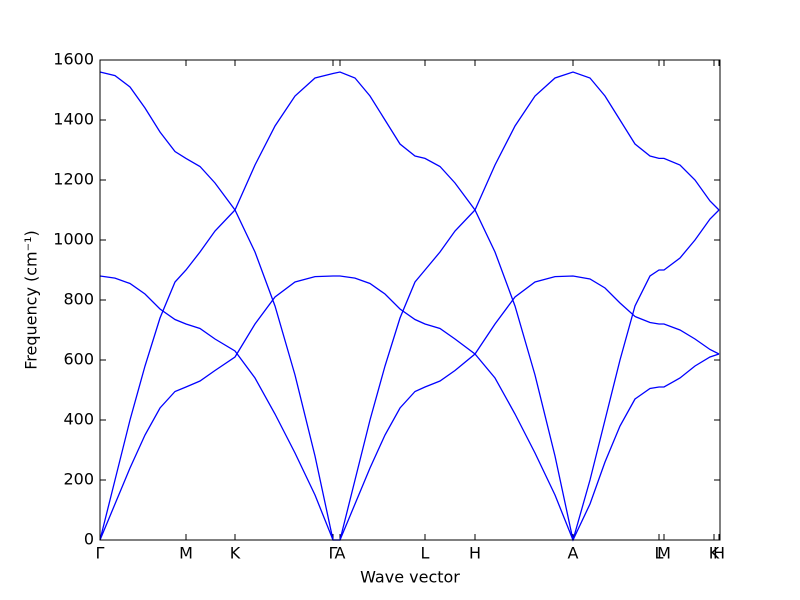 The height and width of the screenshot is (600, 800). What do you see at coordinates (78, 299) in the screenshot?
I see `y-tick-label: 800` at bounding box center [78, 299].